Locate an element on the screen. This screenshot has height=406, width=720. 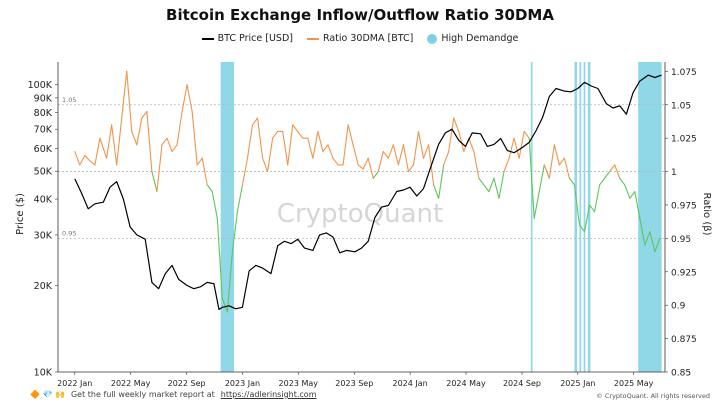
footer-emoji-icons: 🔶 💎 🙌 is located at coordinates (47, 394).